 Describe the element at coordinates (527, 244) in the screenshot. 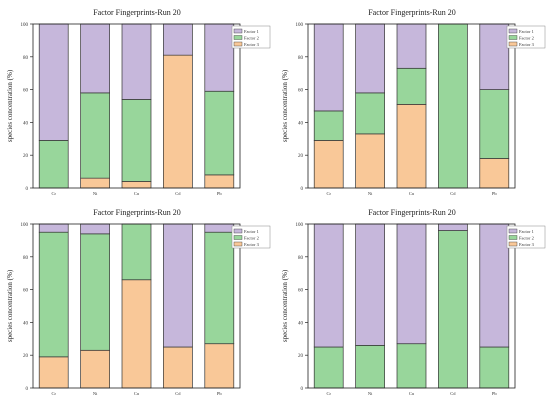

I see `legend-label: Factor 3` at that location.